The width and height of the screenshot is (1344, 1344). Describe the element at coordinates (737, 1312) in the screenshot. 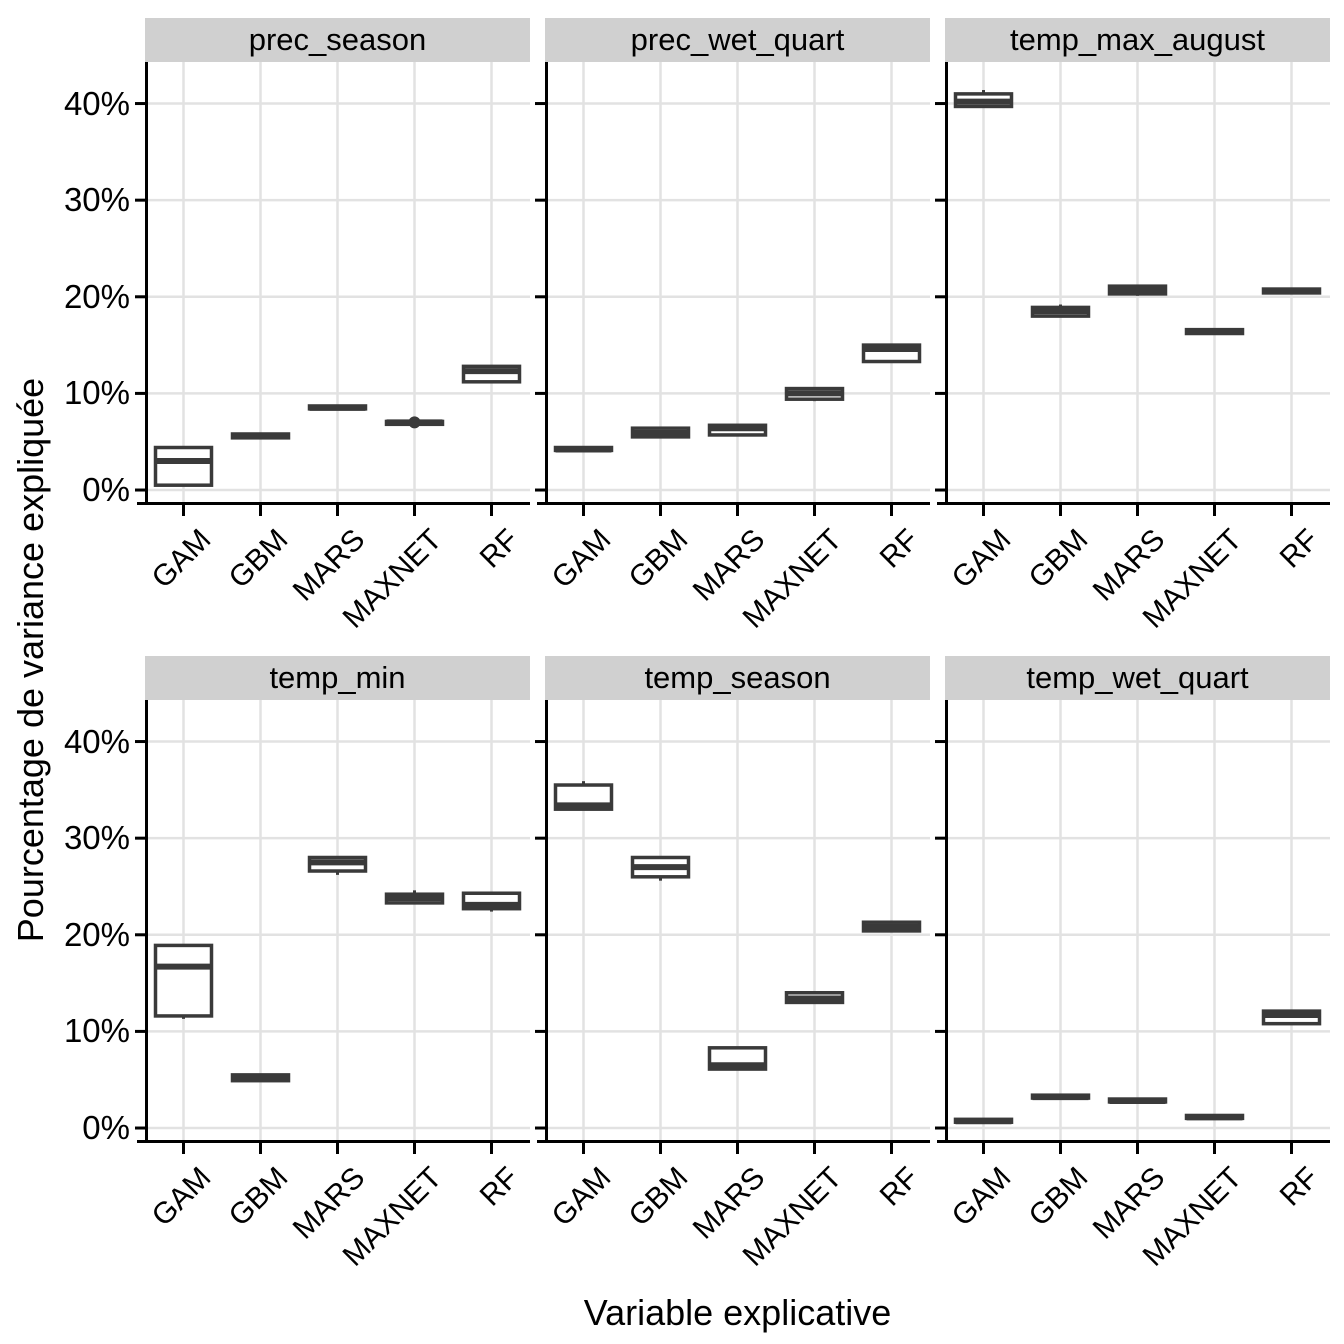

I see `x-axis-title: Variable explicative` at that location.